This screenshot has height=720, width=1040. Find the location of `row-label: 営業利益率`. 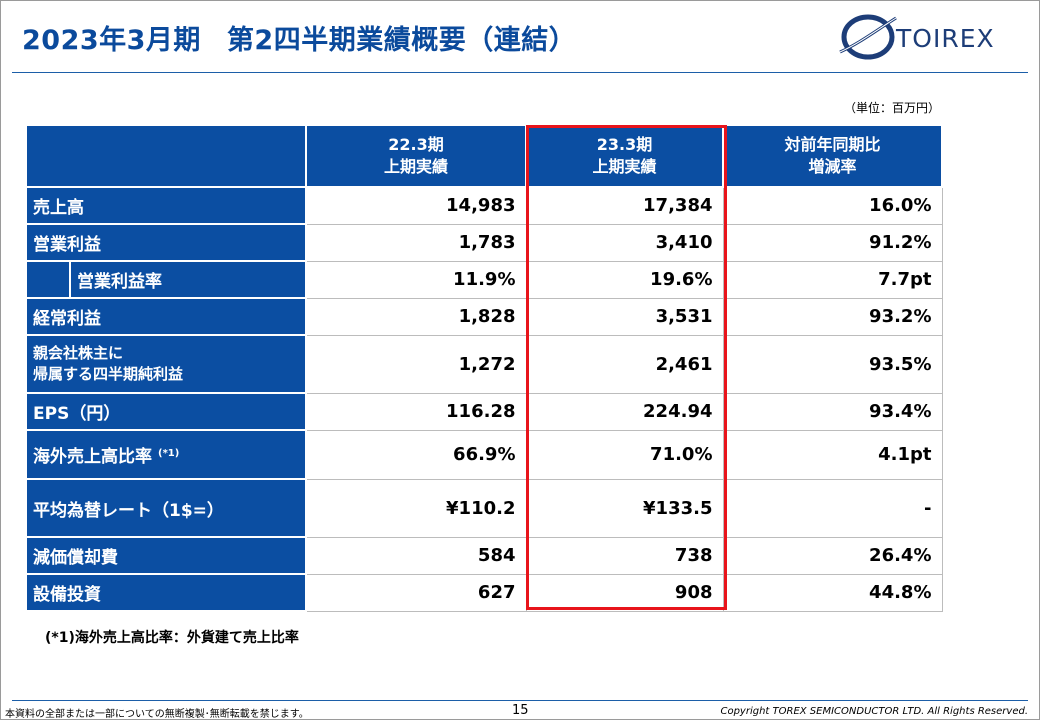

row-label: 営業利益率 is located at coordinates (188, 279).